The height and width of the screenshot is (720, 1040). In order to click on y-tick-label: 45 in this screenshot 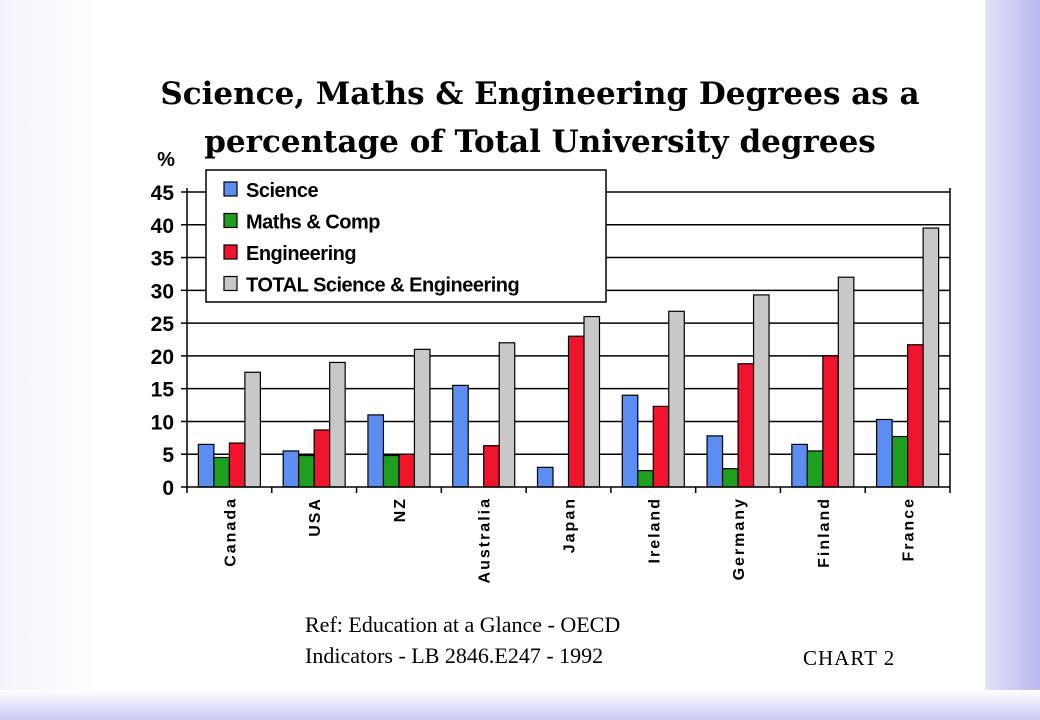, I will do `click(163, 193)`.